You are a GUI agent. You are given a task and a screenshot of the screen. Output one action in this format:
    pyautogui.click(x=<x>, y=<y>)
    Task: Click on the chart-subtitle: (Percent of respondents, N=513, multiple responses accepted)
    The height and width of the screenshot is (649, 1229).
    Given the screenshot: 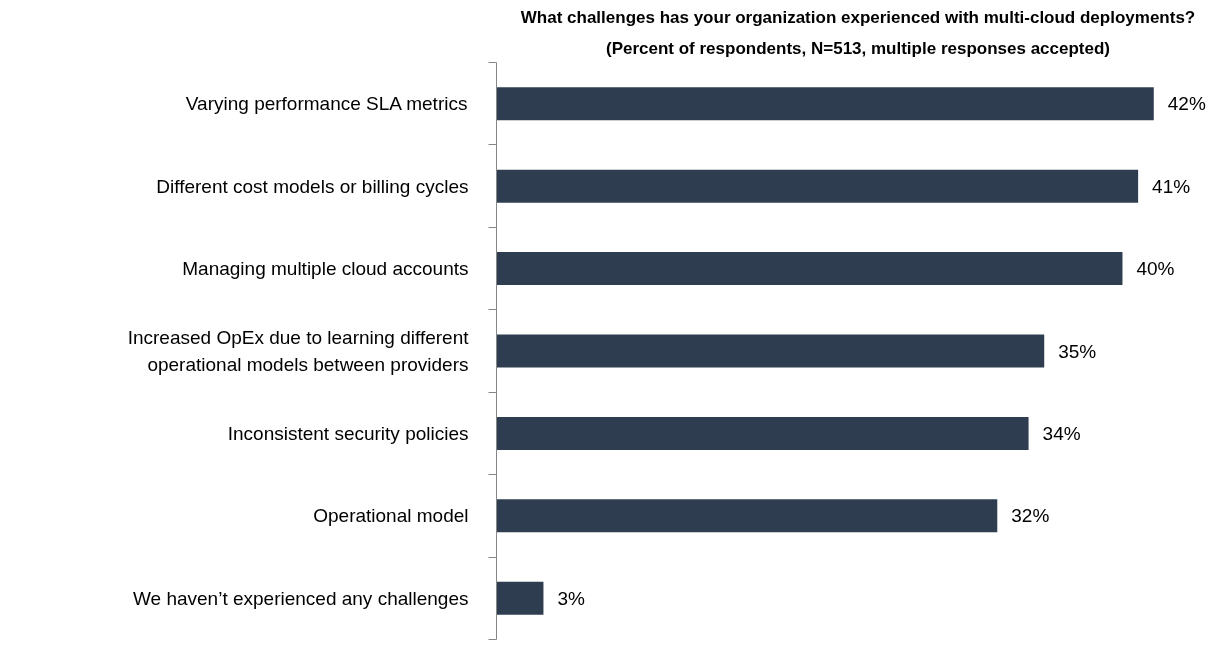 What is the action you would take?
    pyautogui.click(x=858, y=48)
    